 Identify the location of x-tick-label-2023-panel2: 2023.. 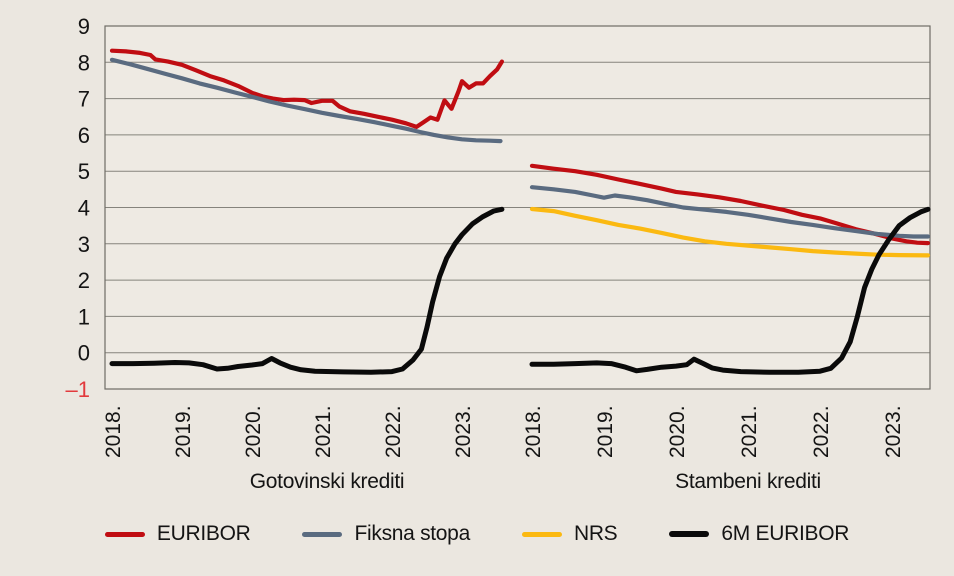
(893, 431).